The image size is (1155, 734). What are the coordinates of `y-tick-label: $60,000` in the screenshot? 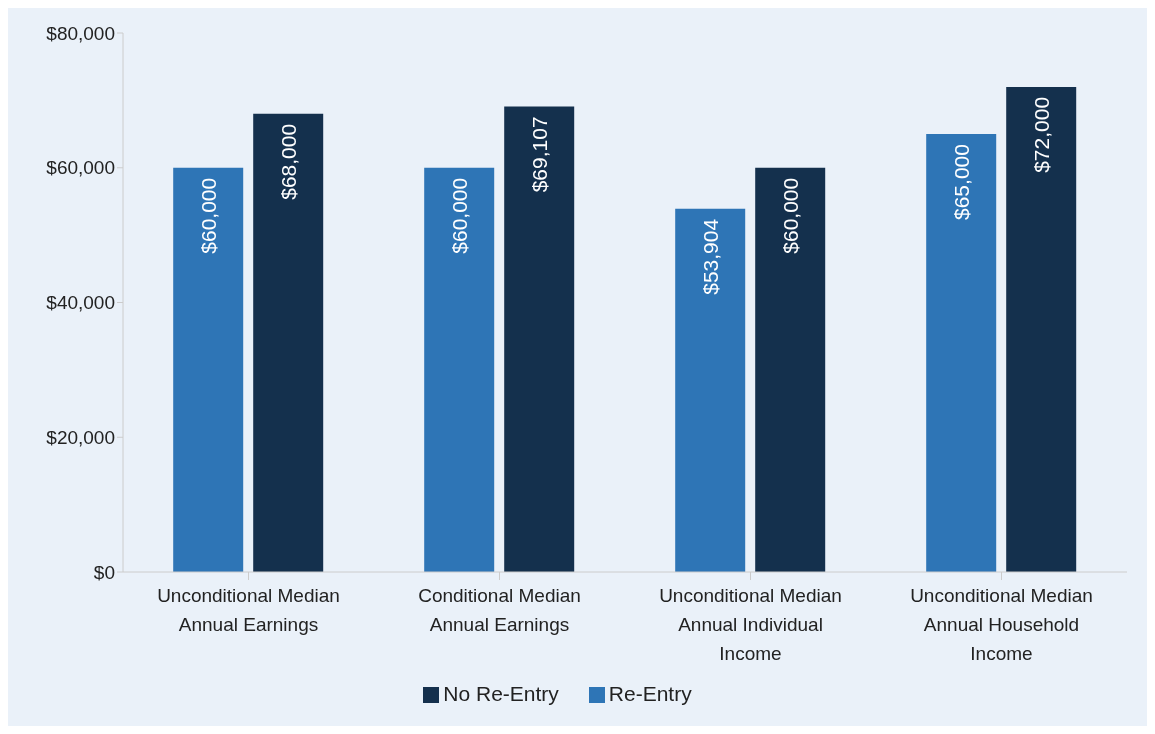 It's located at (80, 168).